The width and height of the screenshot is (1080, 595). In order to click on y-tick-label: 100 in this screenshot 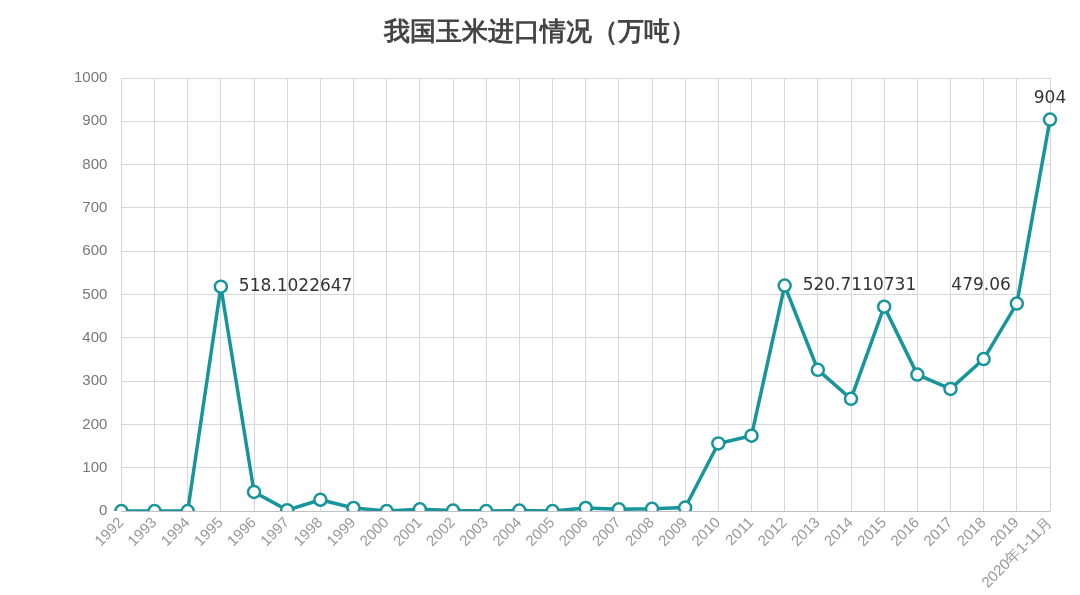, I will do `click(95, 466)`.